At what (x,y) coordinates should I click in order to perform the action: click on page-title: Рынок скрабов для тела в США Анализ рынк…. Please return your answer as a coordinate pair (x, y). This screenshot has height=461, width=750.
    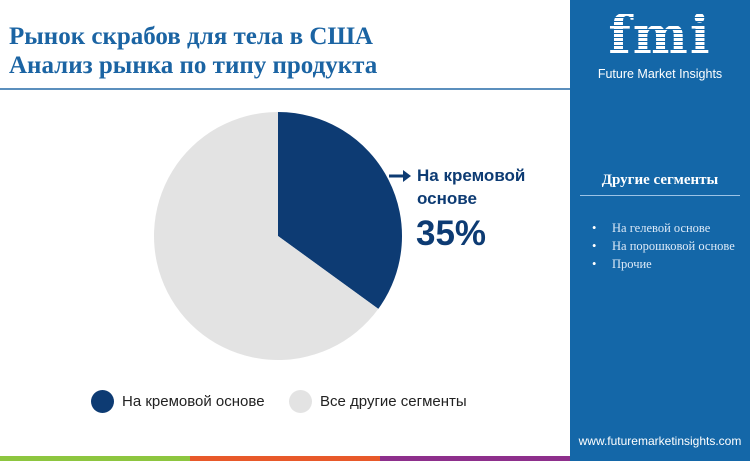
    Looking at the image, I should click on (193, 51).